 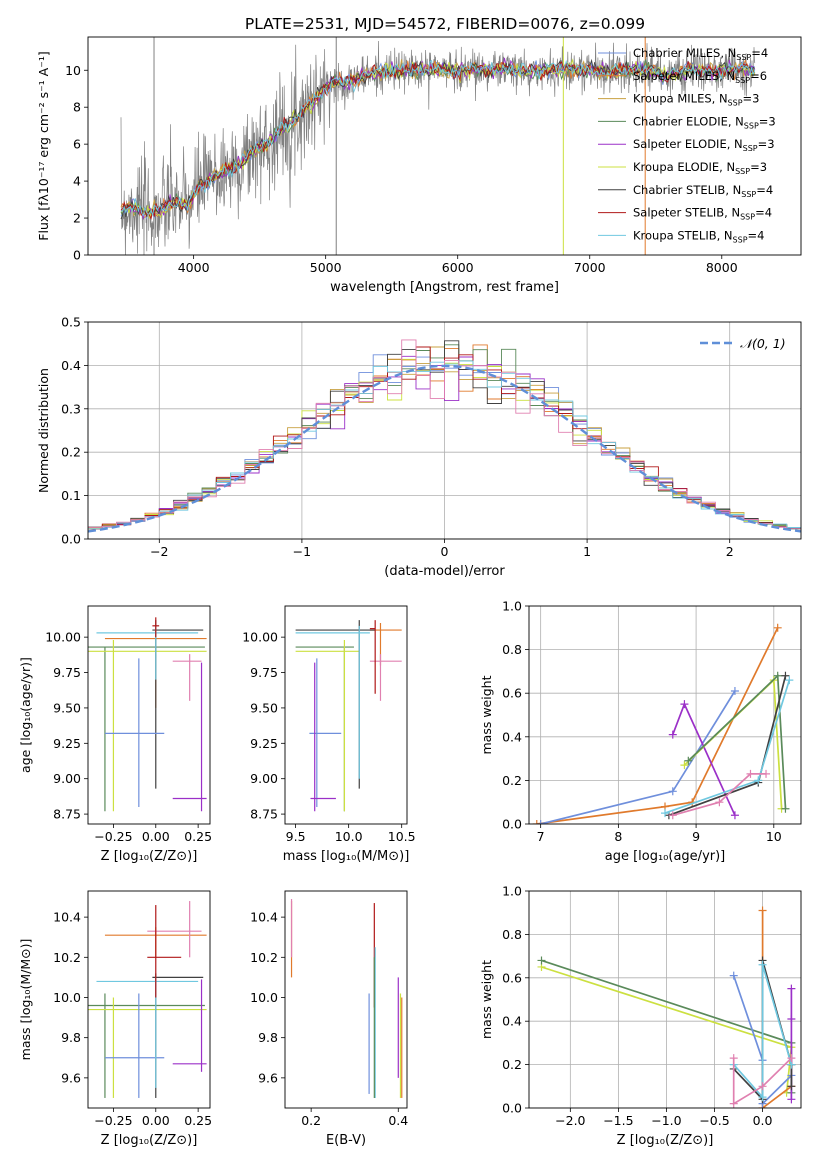 I want to click on y-tick-label: 9.75, so click(x=264, y=672).